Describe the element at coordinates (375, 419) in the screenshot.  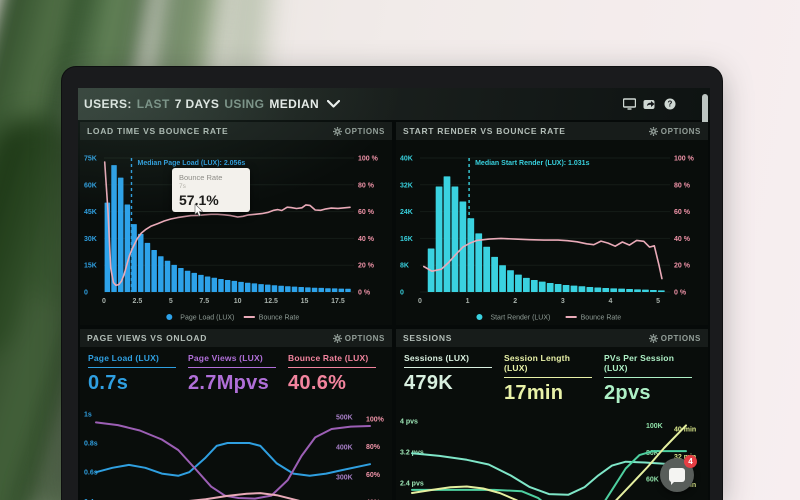
I see `svg-text: 100%` at that location.